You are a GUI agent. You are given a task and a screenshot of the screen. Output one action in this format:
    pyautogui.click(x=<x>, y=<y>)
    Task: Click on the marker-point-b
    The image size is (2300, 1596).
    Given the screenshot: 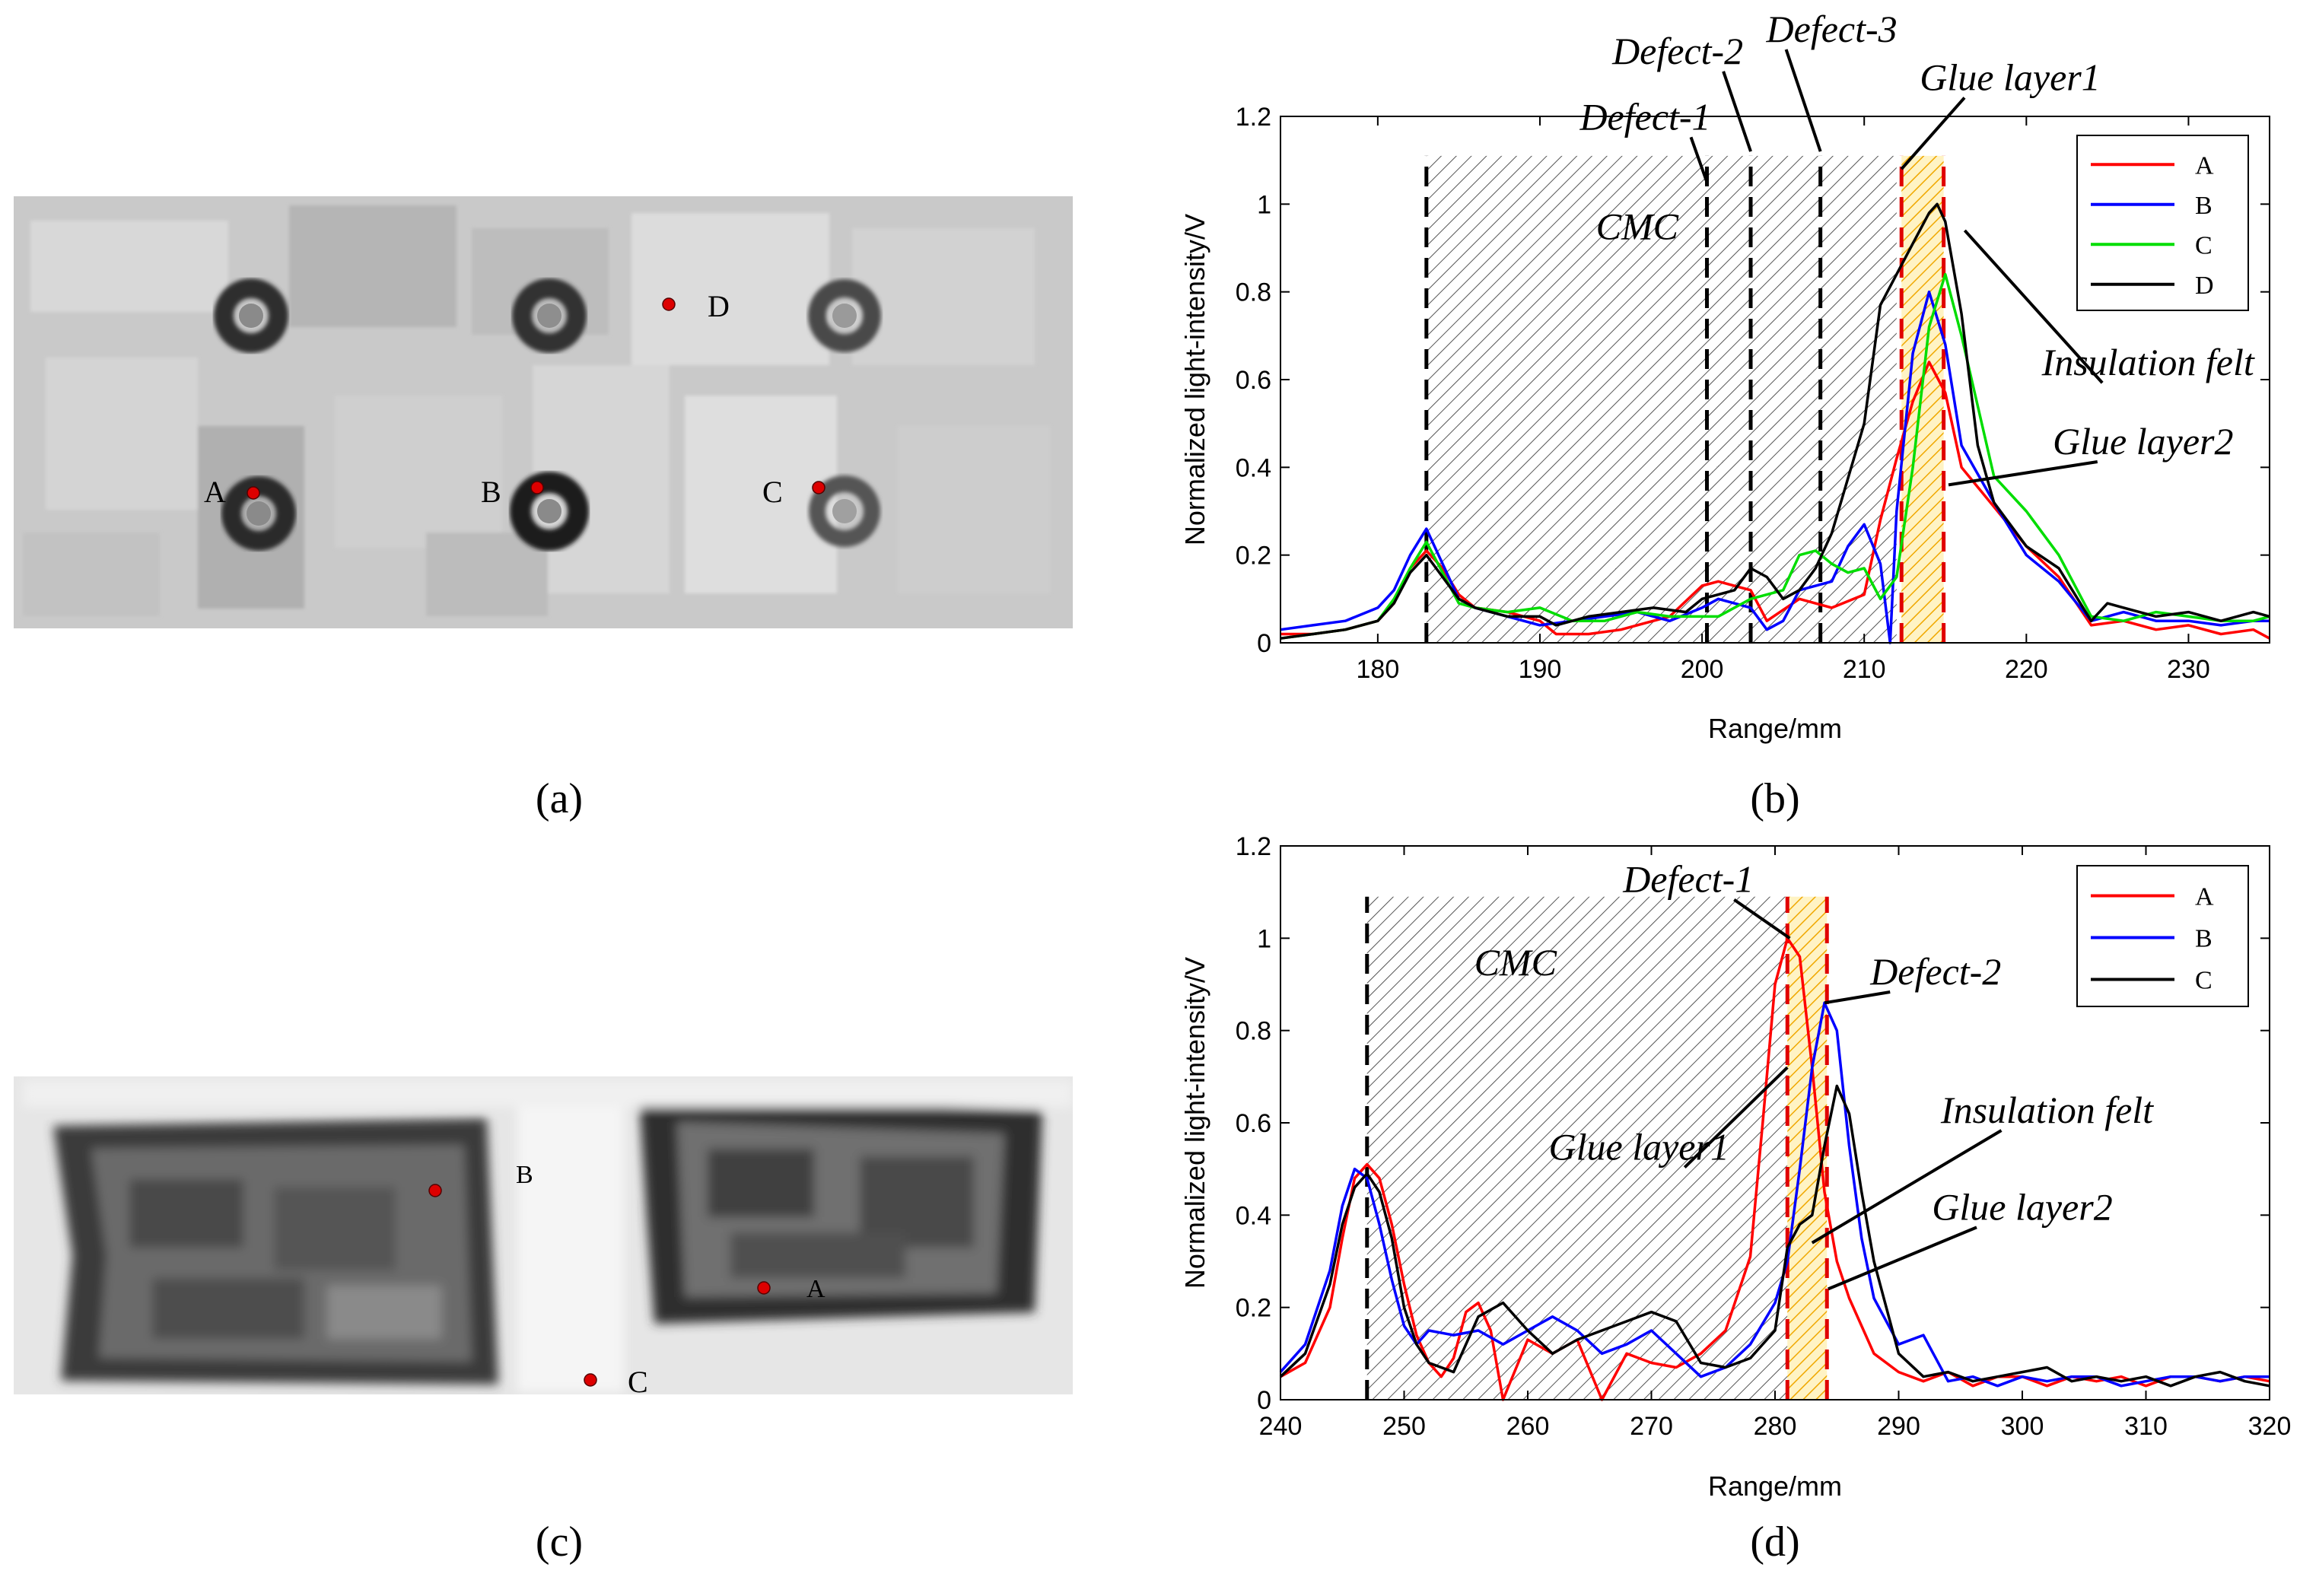 What is the action you would take?
    pyautogui.click(x=537, y=487)
    